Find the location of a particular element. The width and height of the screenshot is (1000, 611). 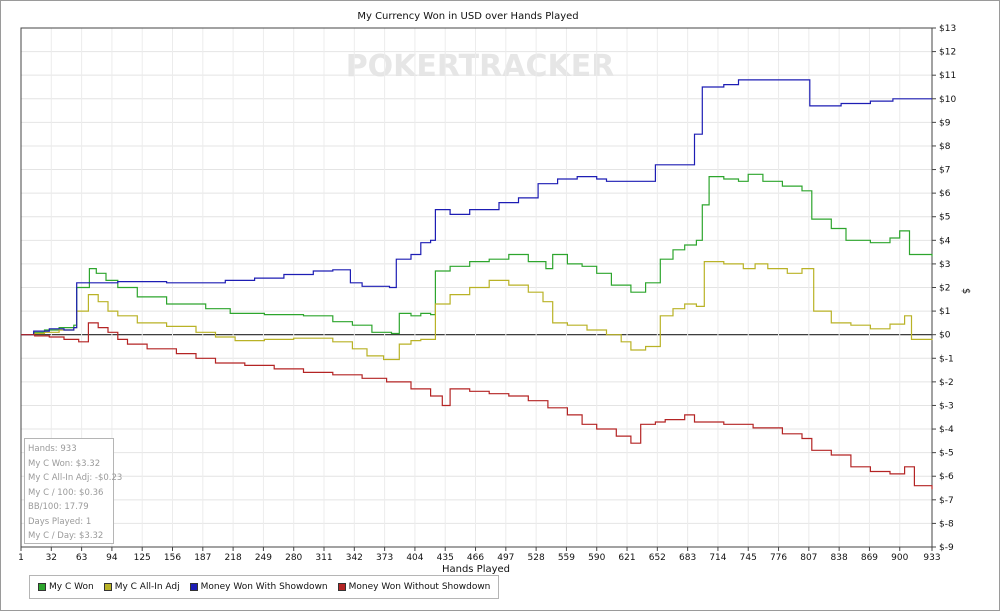

x-tick-label: 528 is located at coordinates (536, 558).